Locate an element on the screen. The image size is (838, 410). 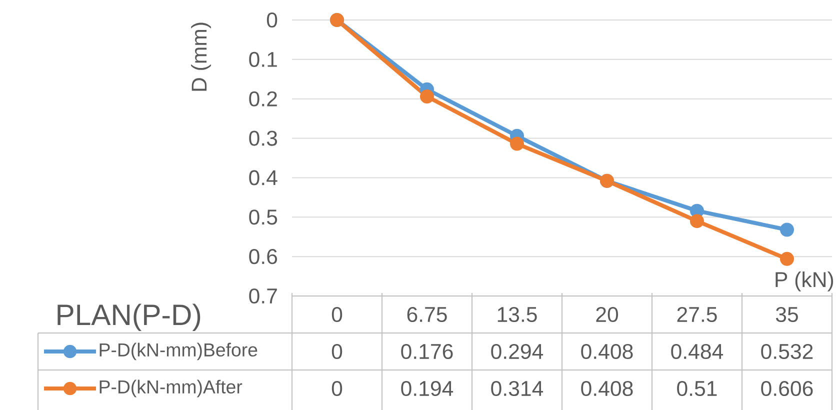
data-label: 0.51 is located at coordinates (697, 388).